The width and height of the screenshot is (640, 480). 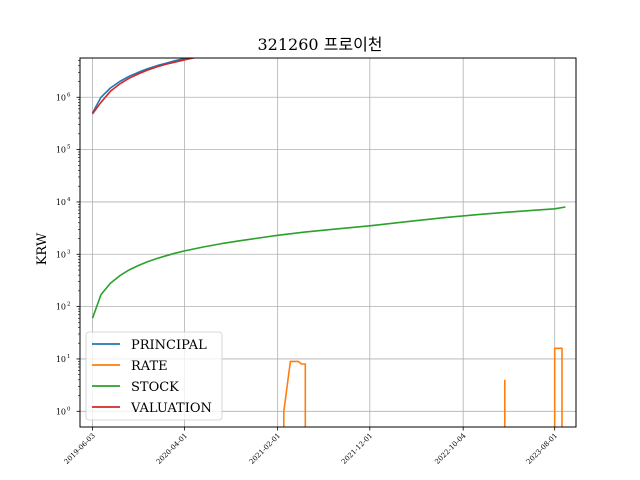 What do you see at coordinates (149, 366) in the screenshot?
I see `legend-label-rate: RATE` at bounding box center [149, 366].